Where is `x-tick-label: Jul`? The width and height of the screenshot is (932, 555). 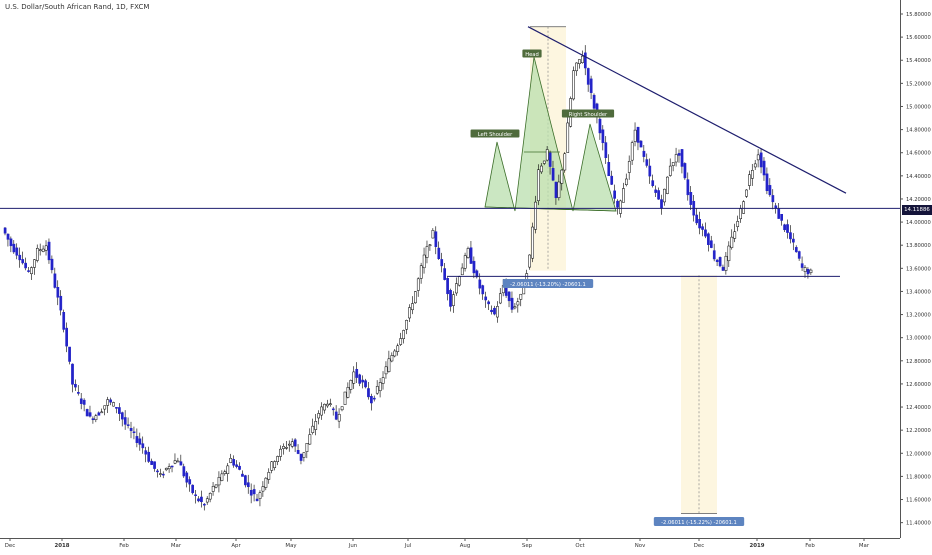
x-tick-label: Jul is located at coordinates (408, 546).